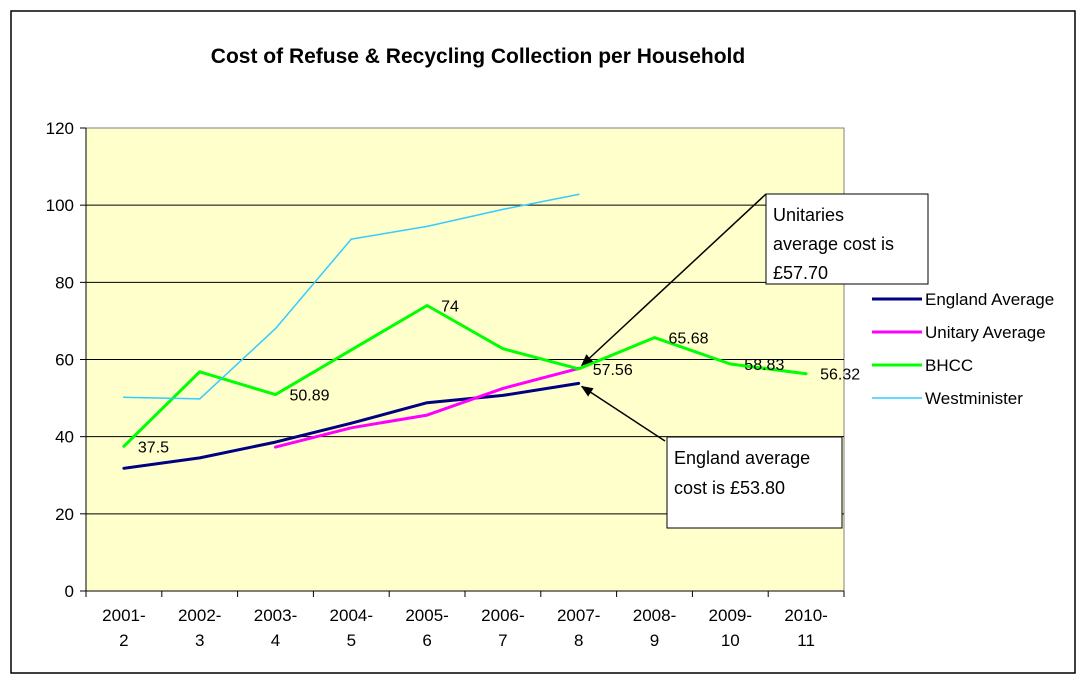 The image size is (1086, 684). I want to click on y-tick-label: 20, so click(64, 514).